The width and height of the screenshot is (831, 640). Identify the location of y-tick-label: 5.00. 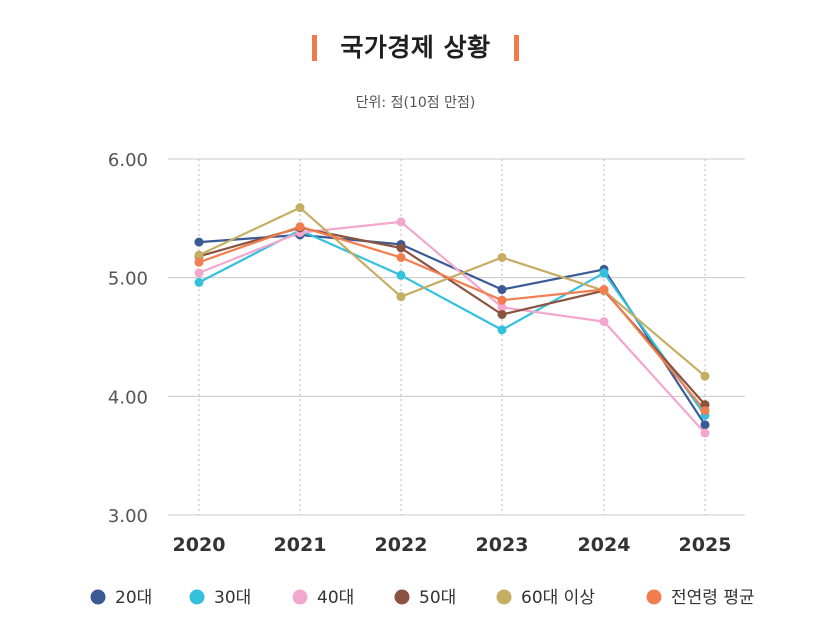
(128, 279).